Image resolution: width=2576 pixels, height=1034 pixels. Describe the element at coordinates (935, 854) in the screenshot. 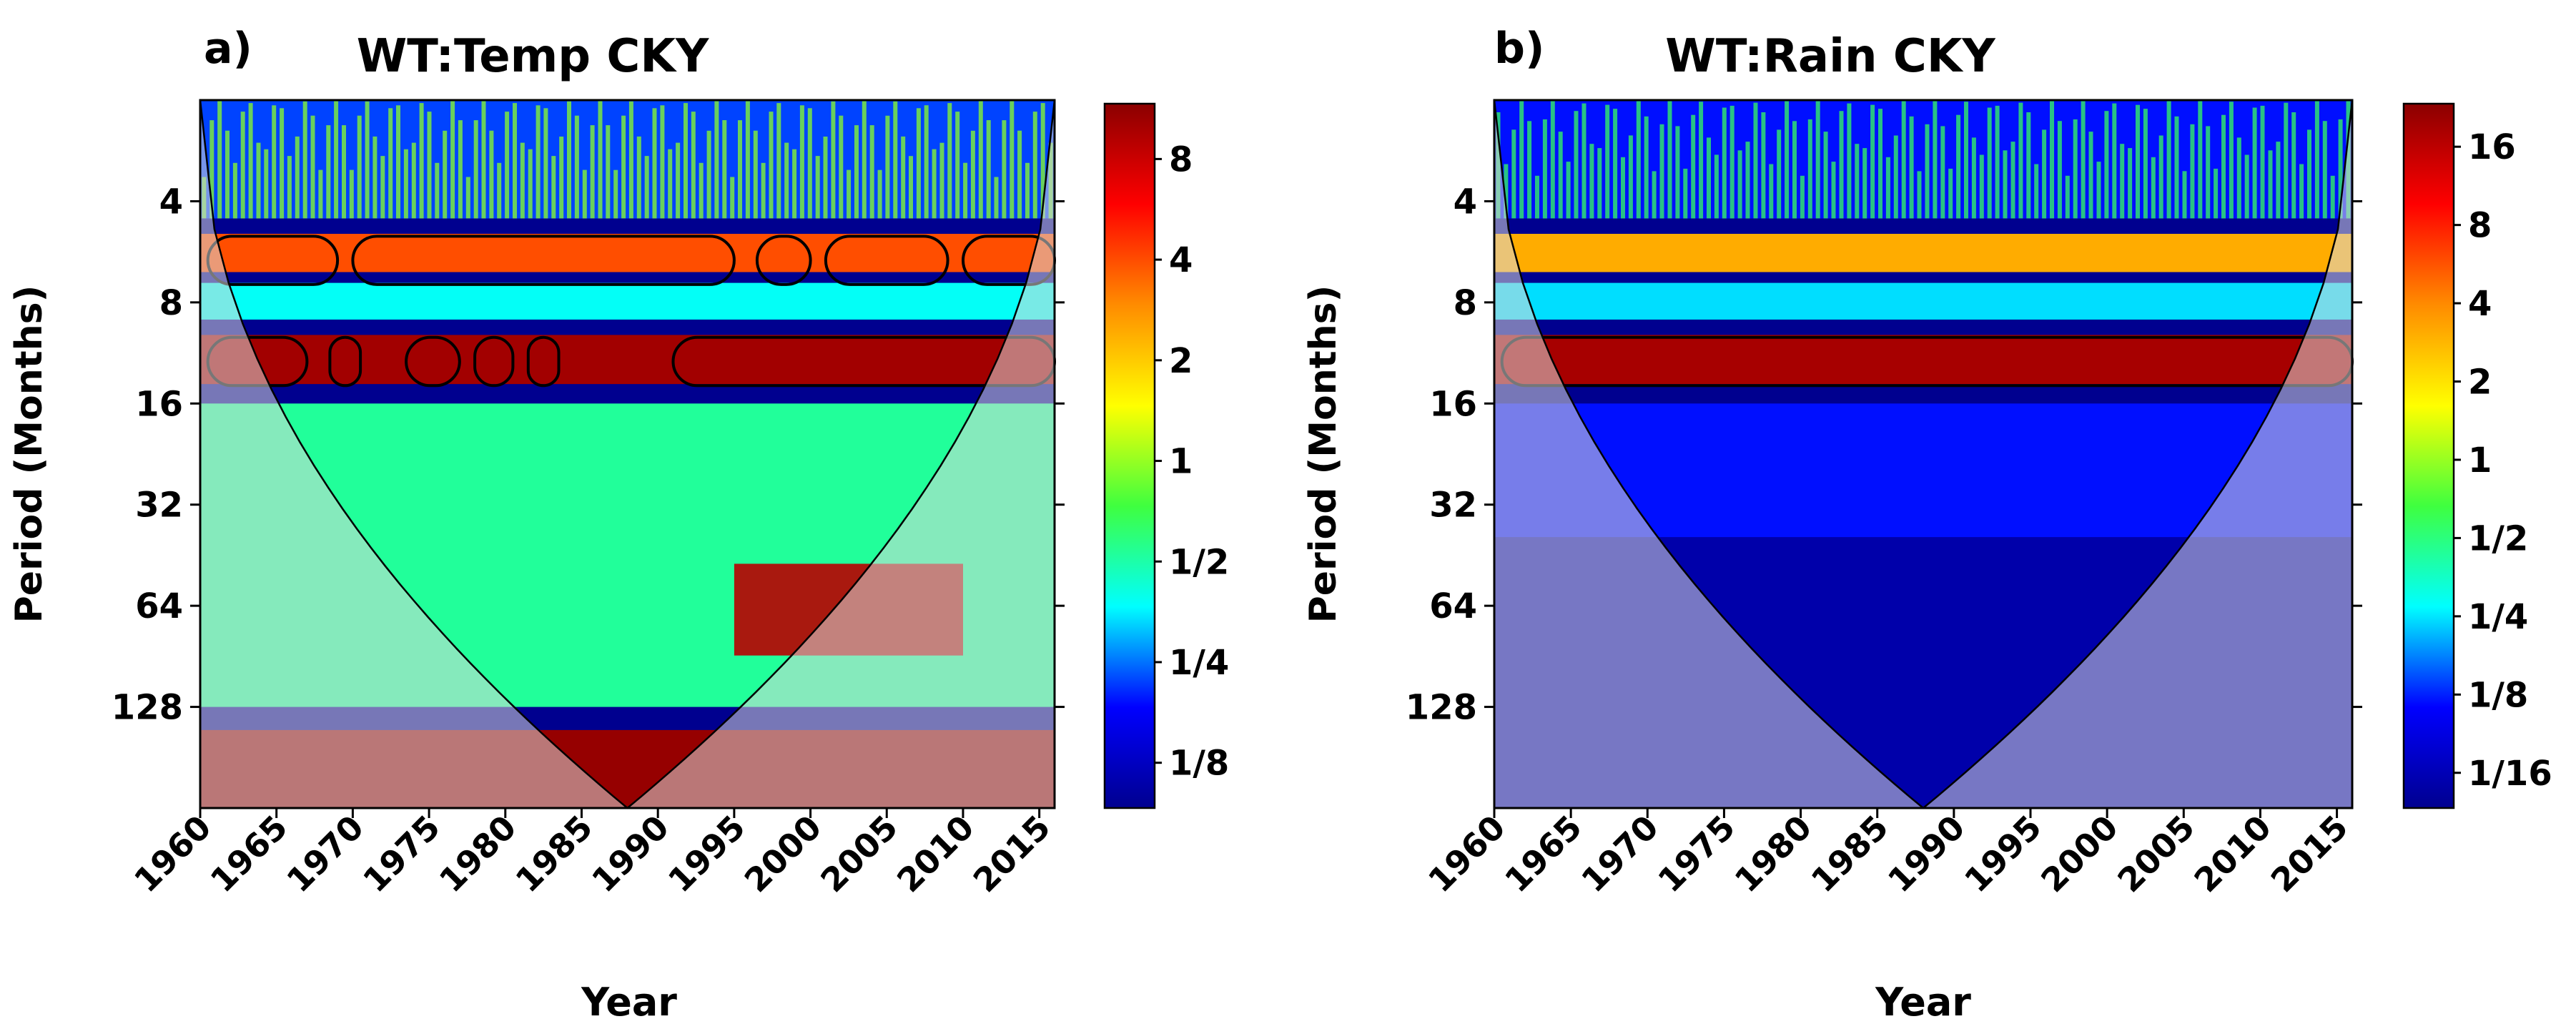

I see `x-tick-label: 2010` at that location.